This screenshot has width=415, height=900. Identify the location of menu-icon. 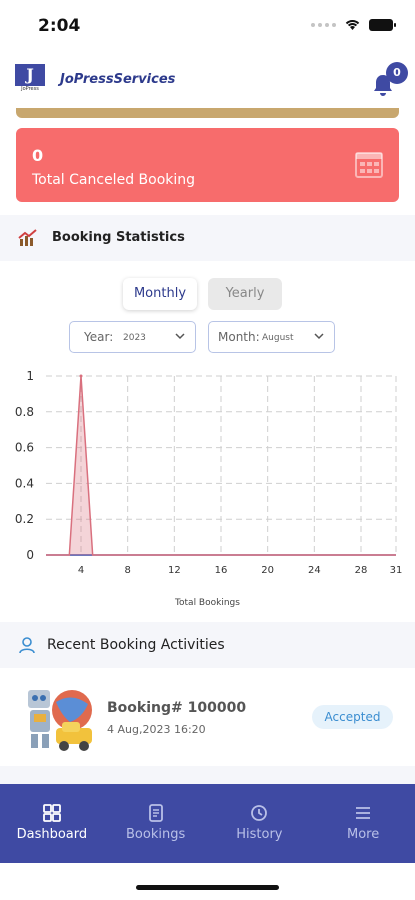
(363, 813).